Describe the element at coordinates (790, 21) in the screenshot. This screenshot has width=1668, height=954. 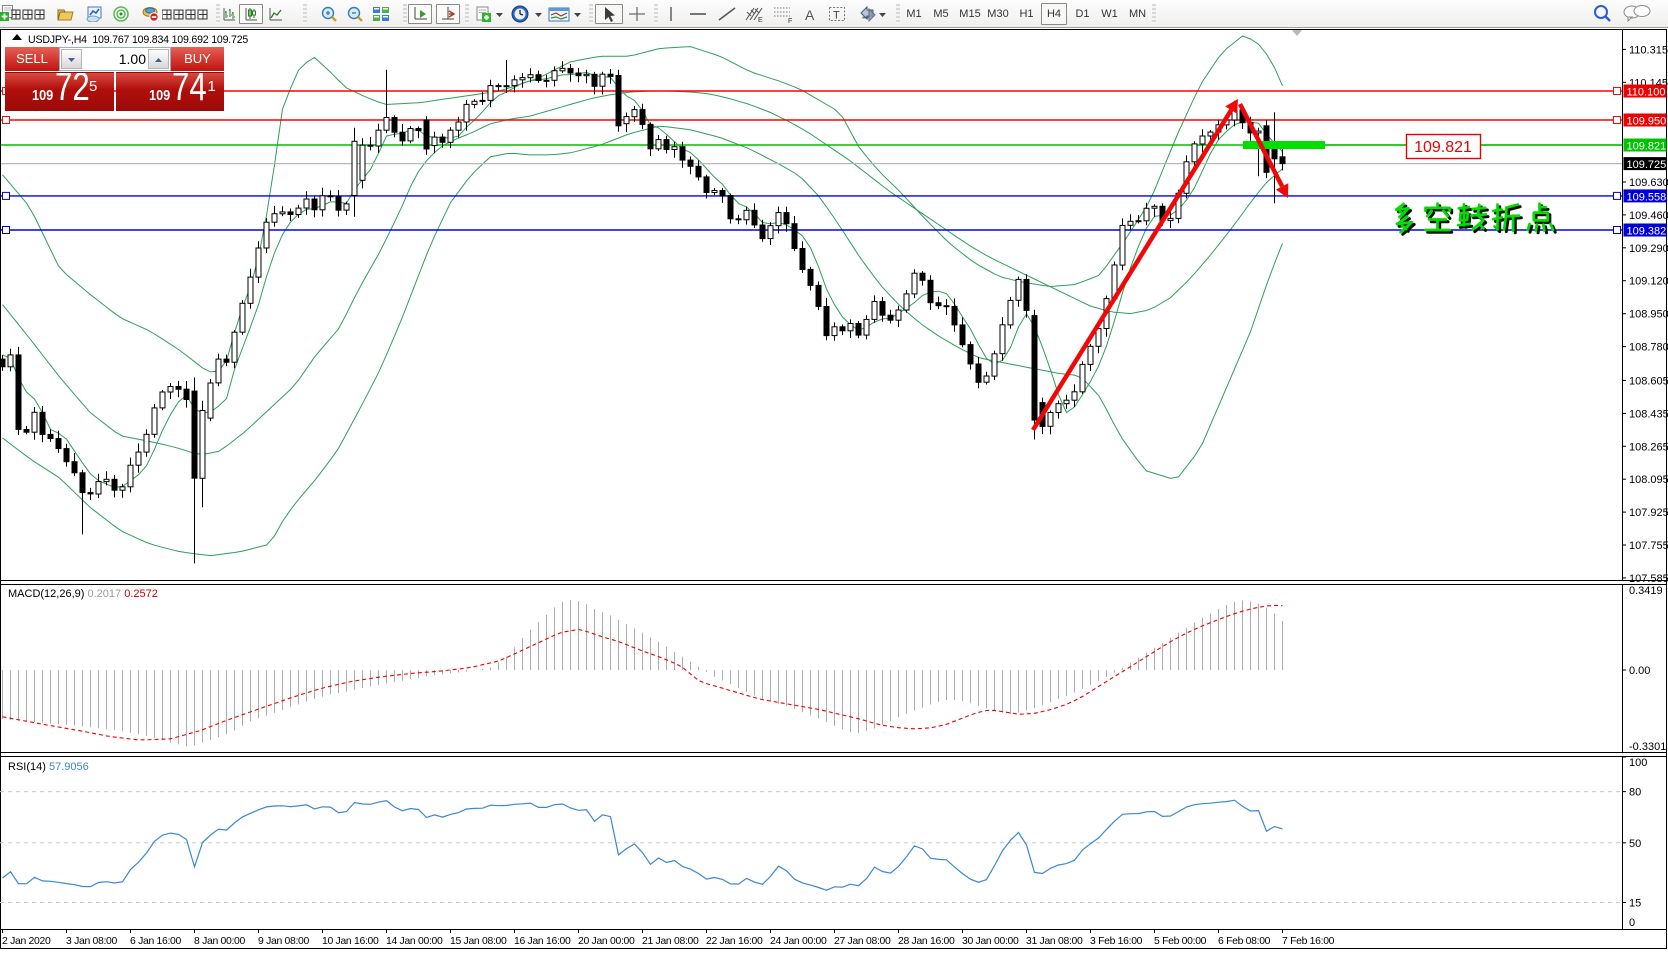
I see `svg-text: F` at that location.